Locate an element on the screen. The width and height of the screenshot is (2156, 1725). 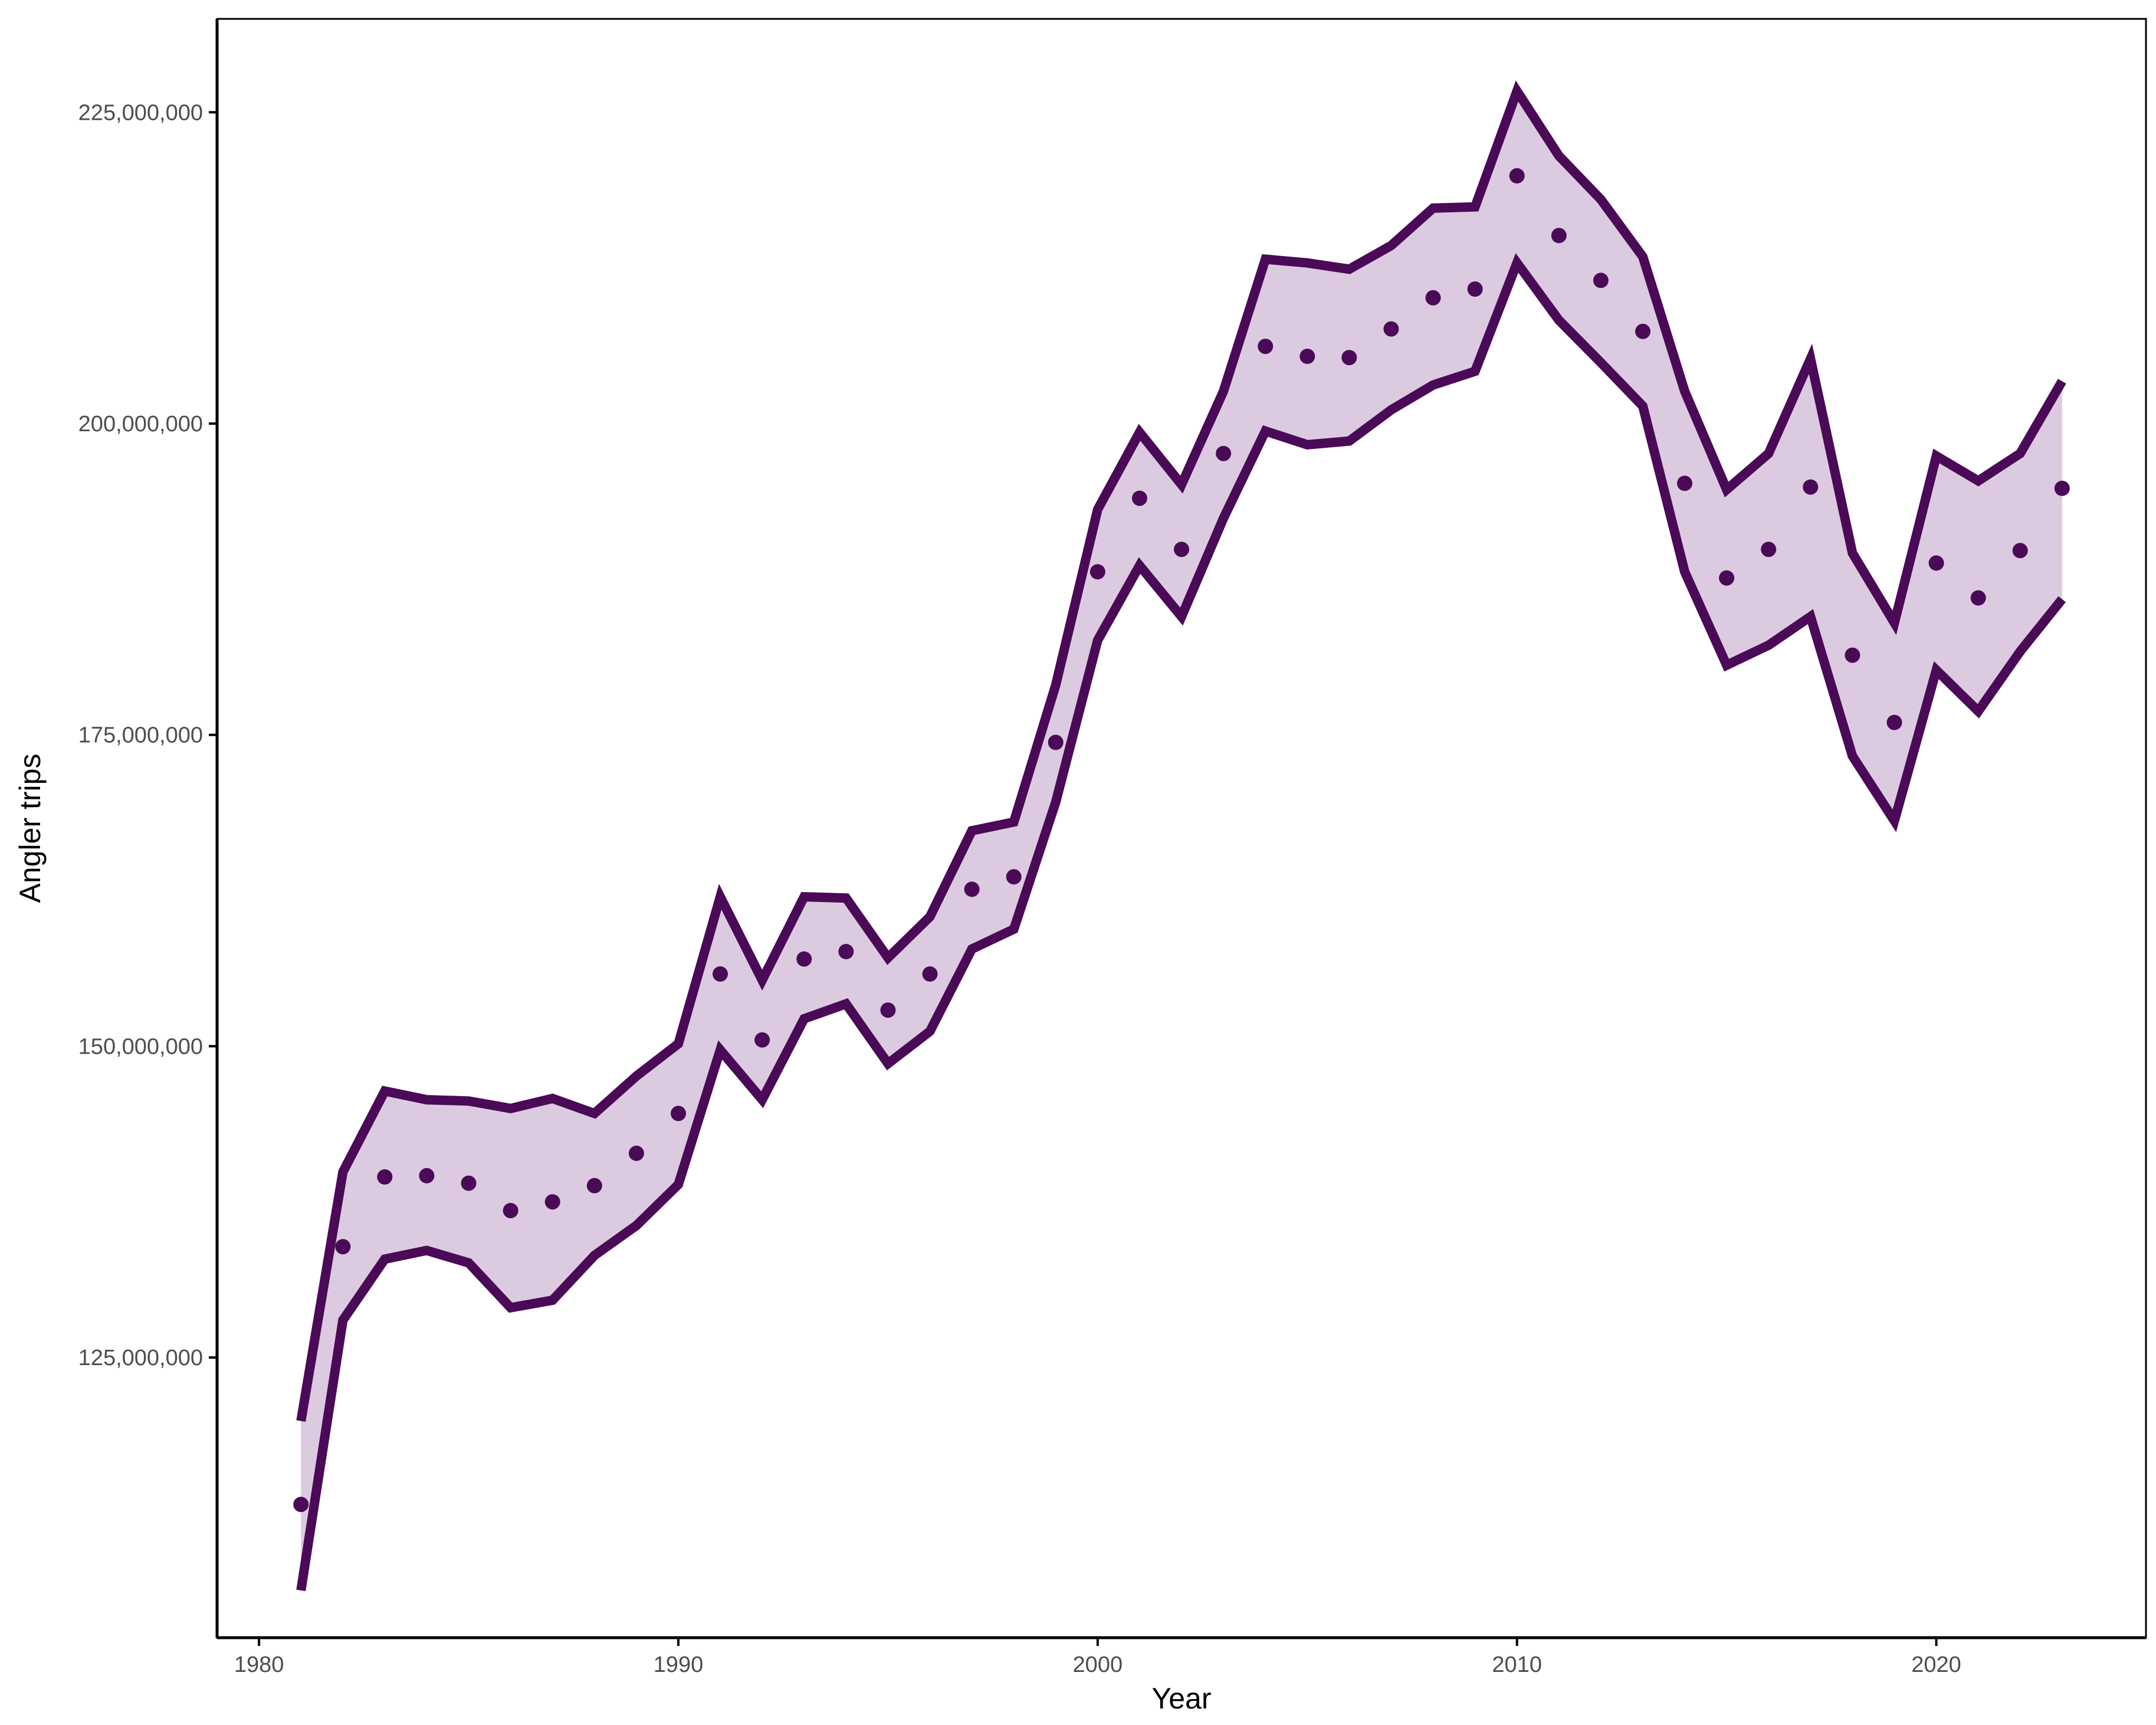
data-point-2016 is located at coordinates (1769, 550).